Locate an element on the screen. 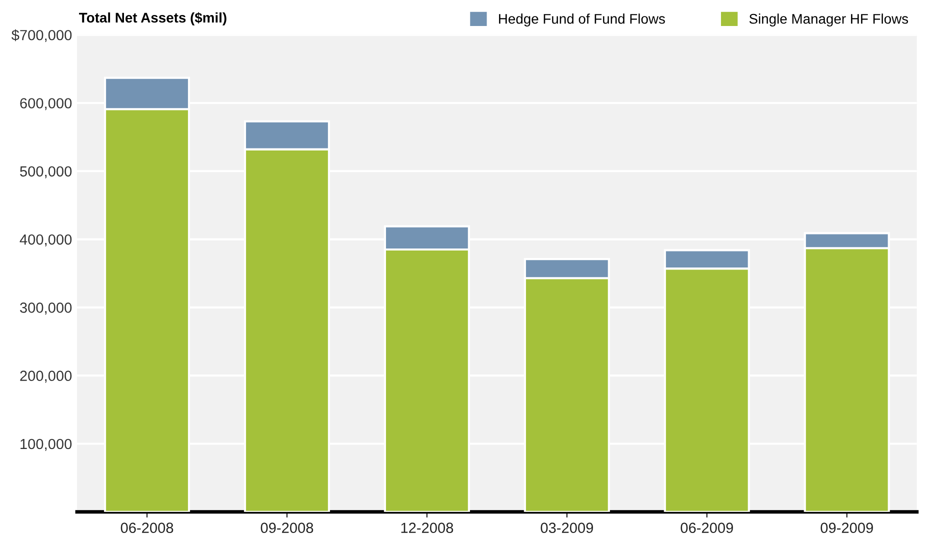  y-tick-label: 600,000 is located at coordinates (46, 104).